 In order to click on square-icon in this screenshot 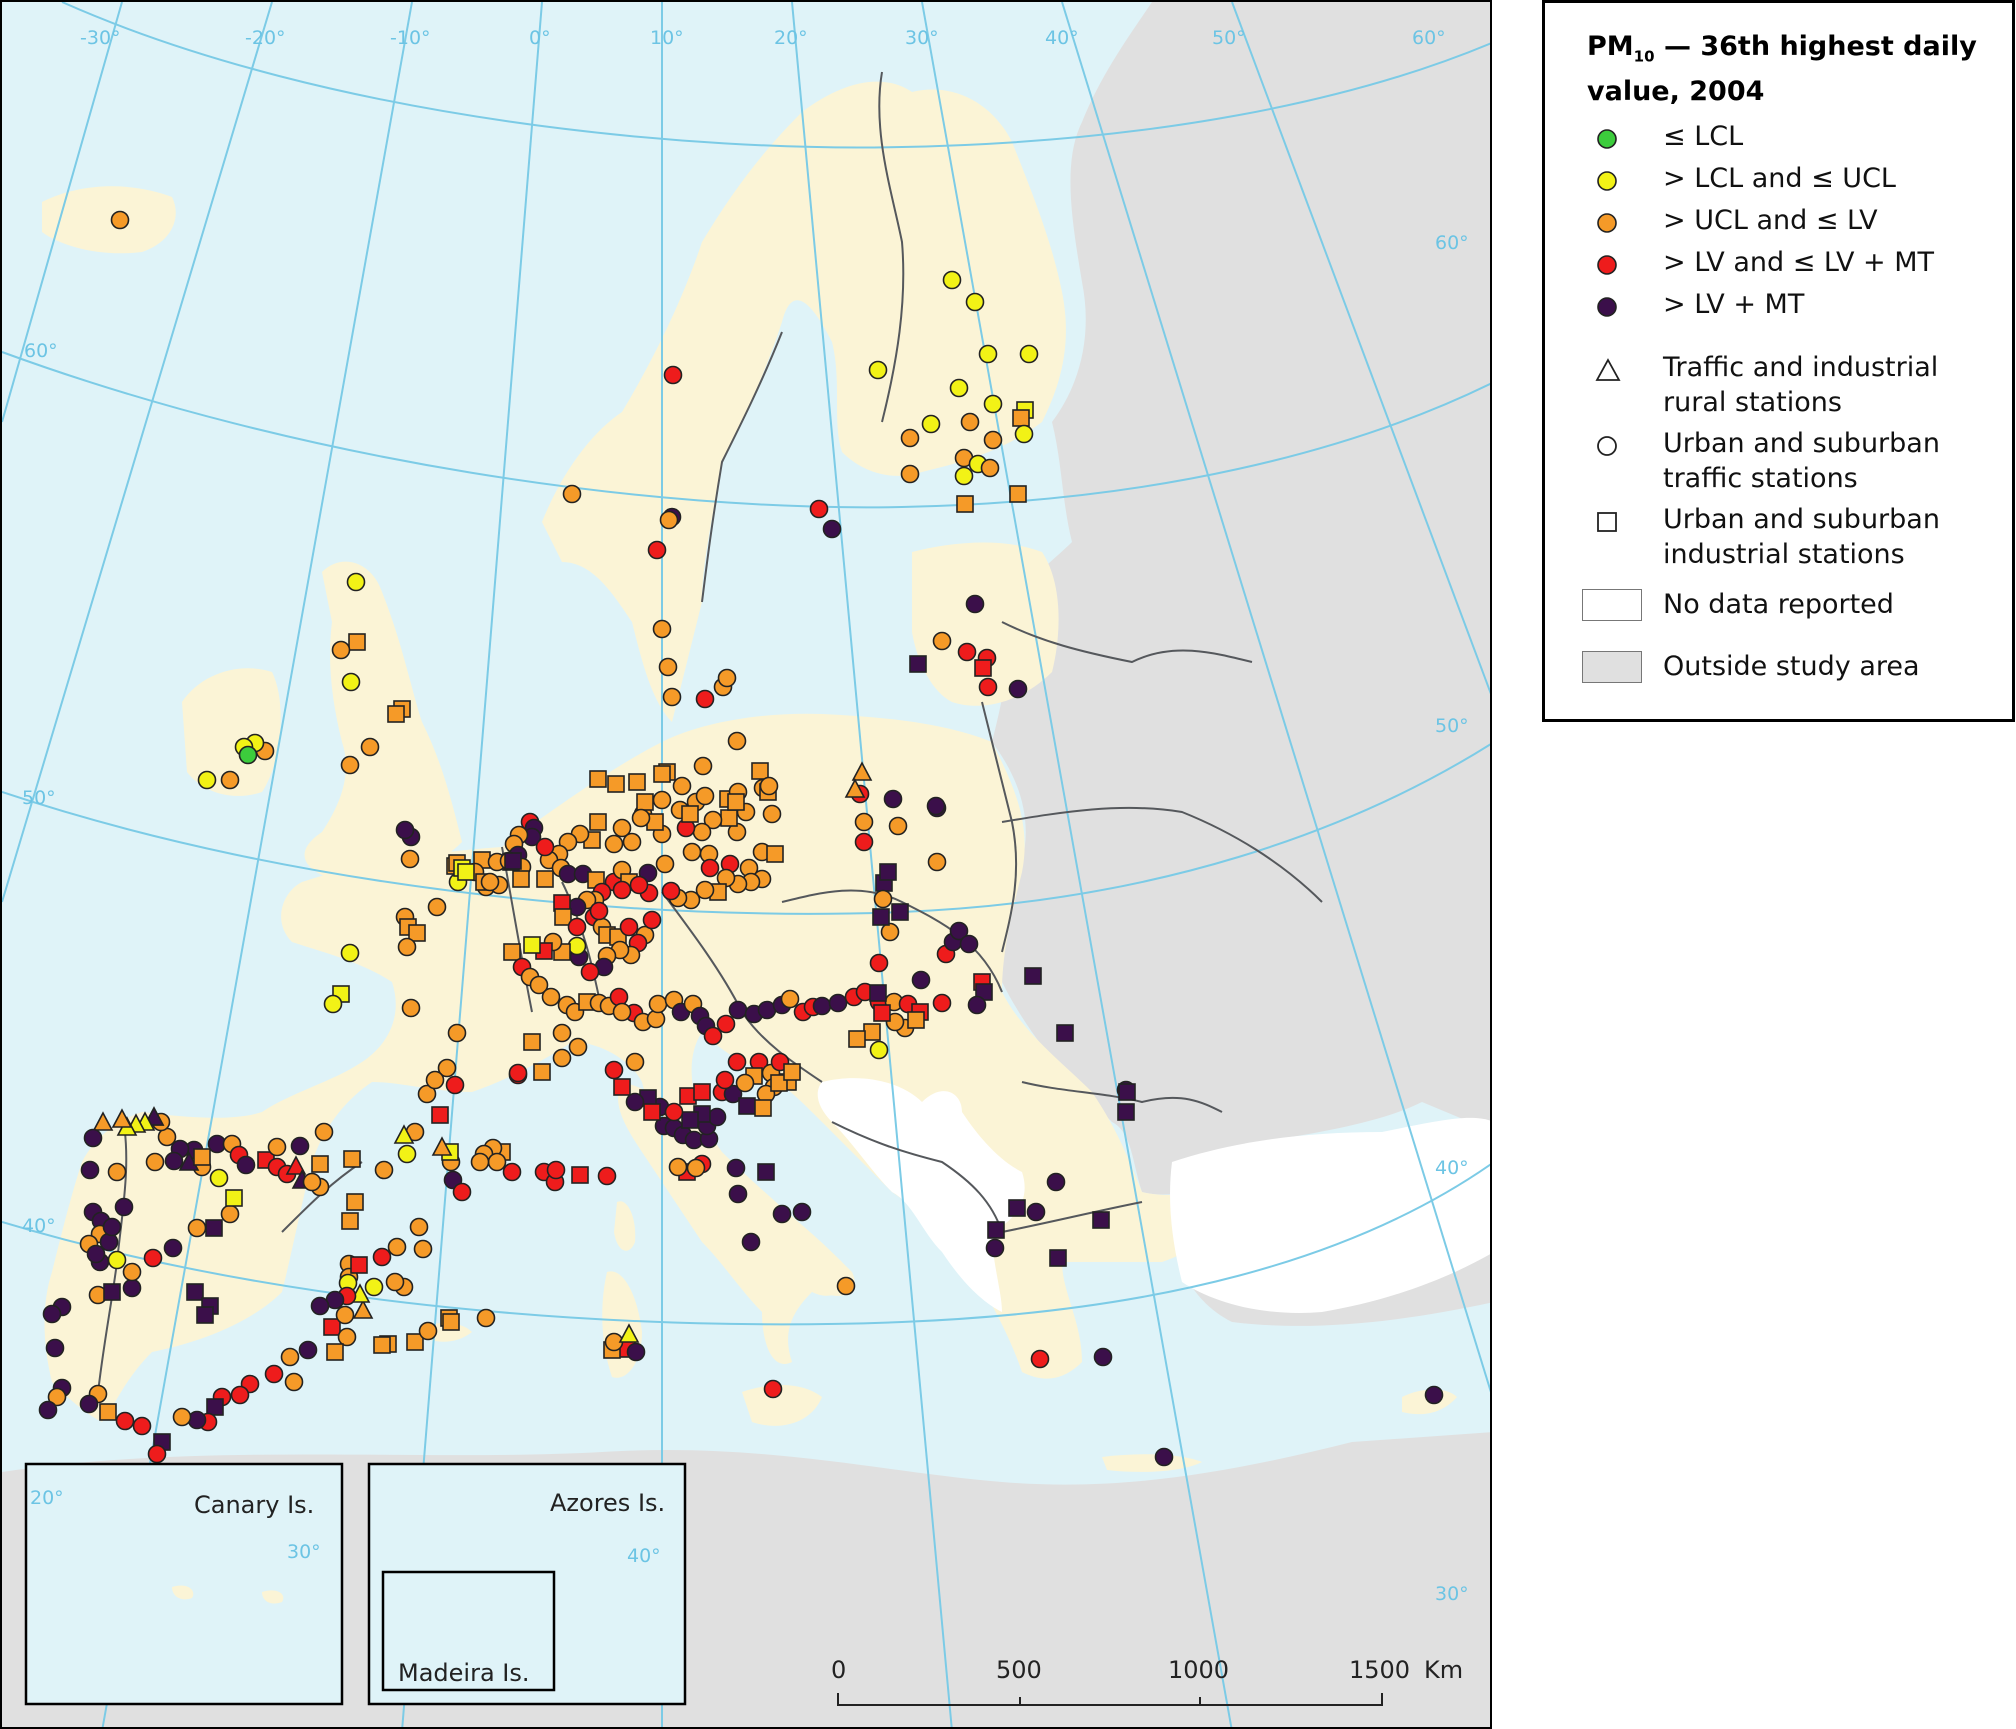, I will do `click(1607, 522)`.